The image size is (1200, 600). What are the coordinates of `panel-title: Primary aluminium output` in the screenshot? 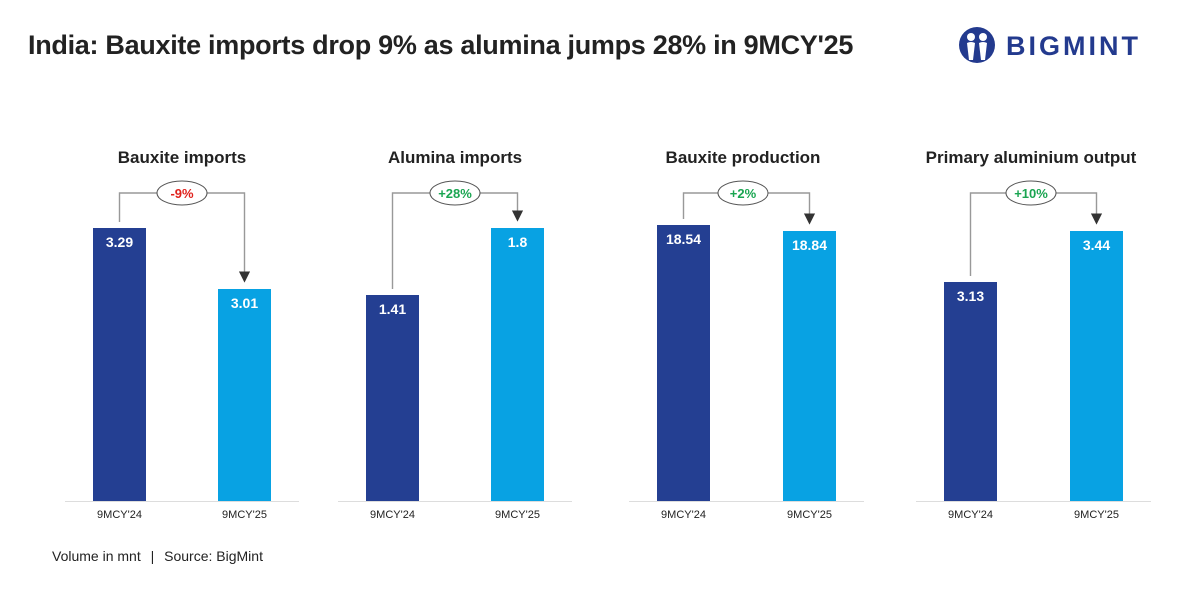 It's located at (1031, 157).